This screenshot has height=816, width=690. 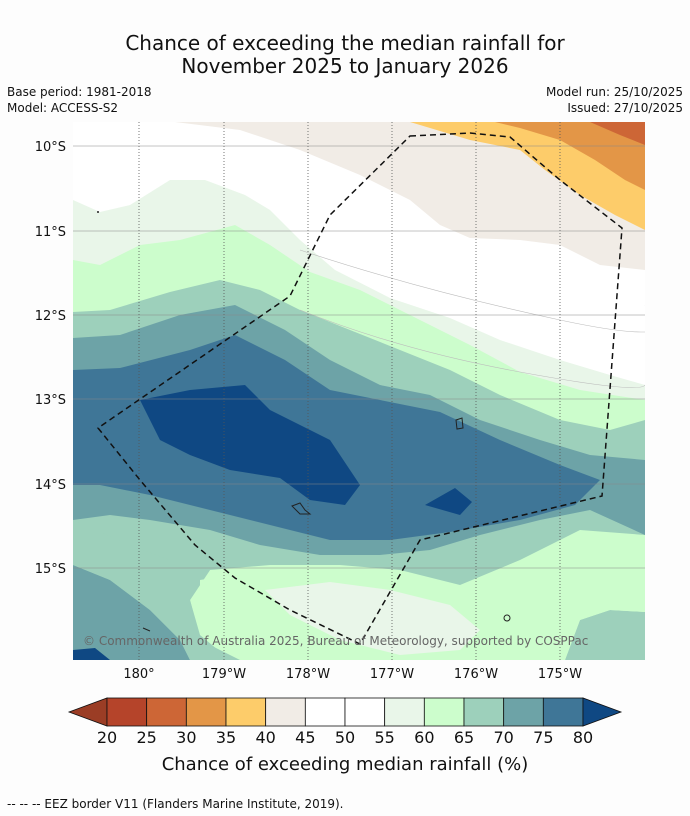 What do you see at coordinates (226, 737) in the screenshot?
I see `colorbar-tick-label: 35` at bounding box center [226, 737].